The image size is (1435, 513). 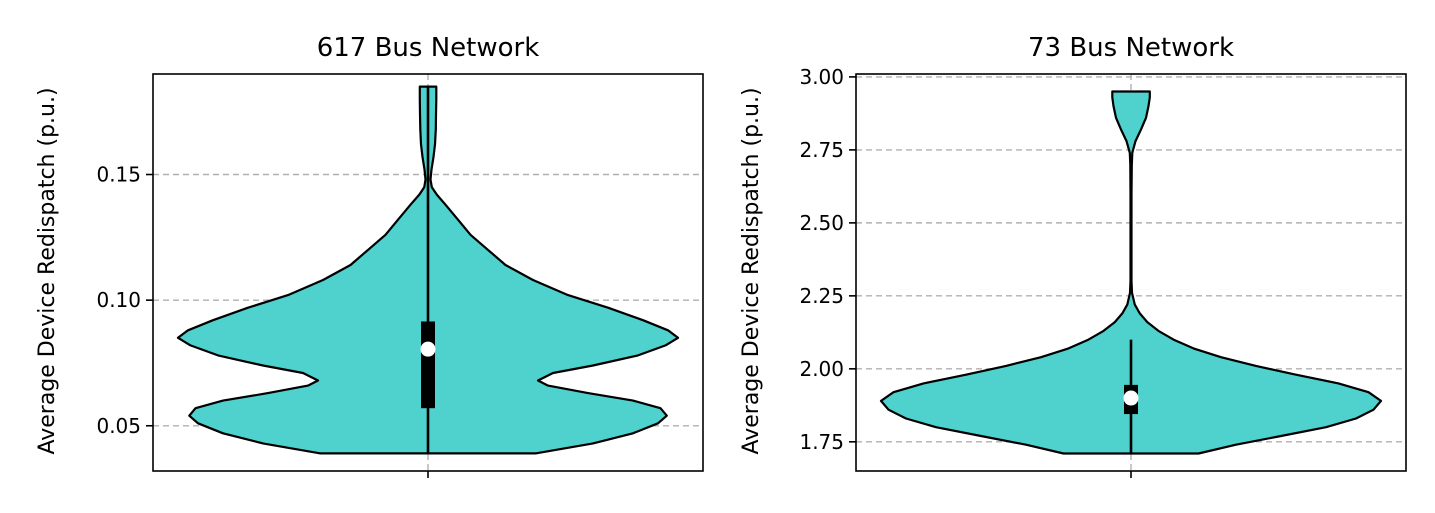 What do you see at coordinates (1131, 48) in the screenshot?
I see `chart-title: 73 Bus Network` at bounding box center [1131, 48].